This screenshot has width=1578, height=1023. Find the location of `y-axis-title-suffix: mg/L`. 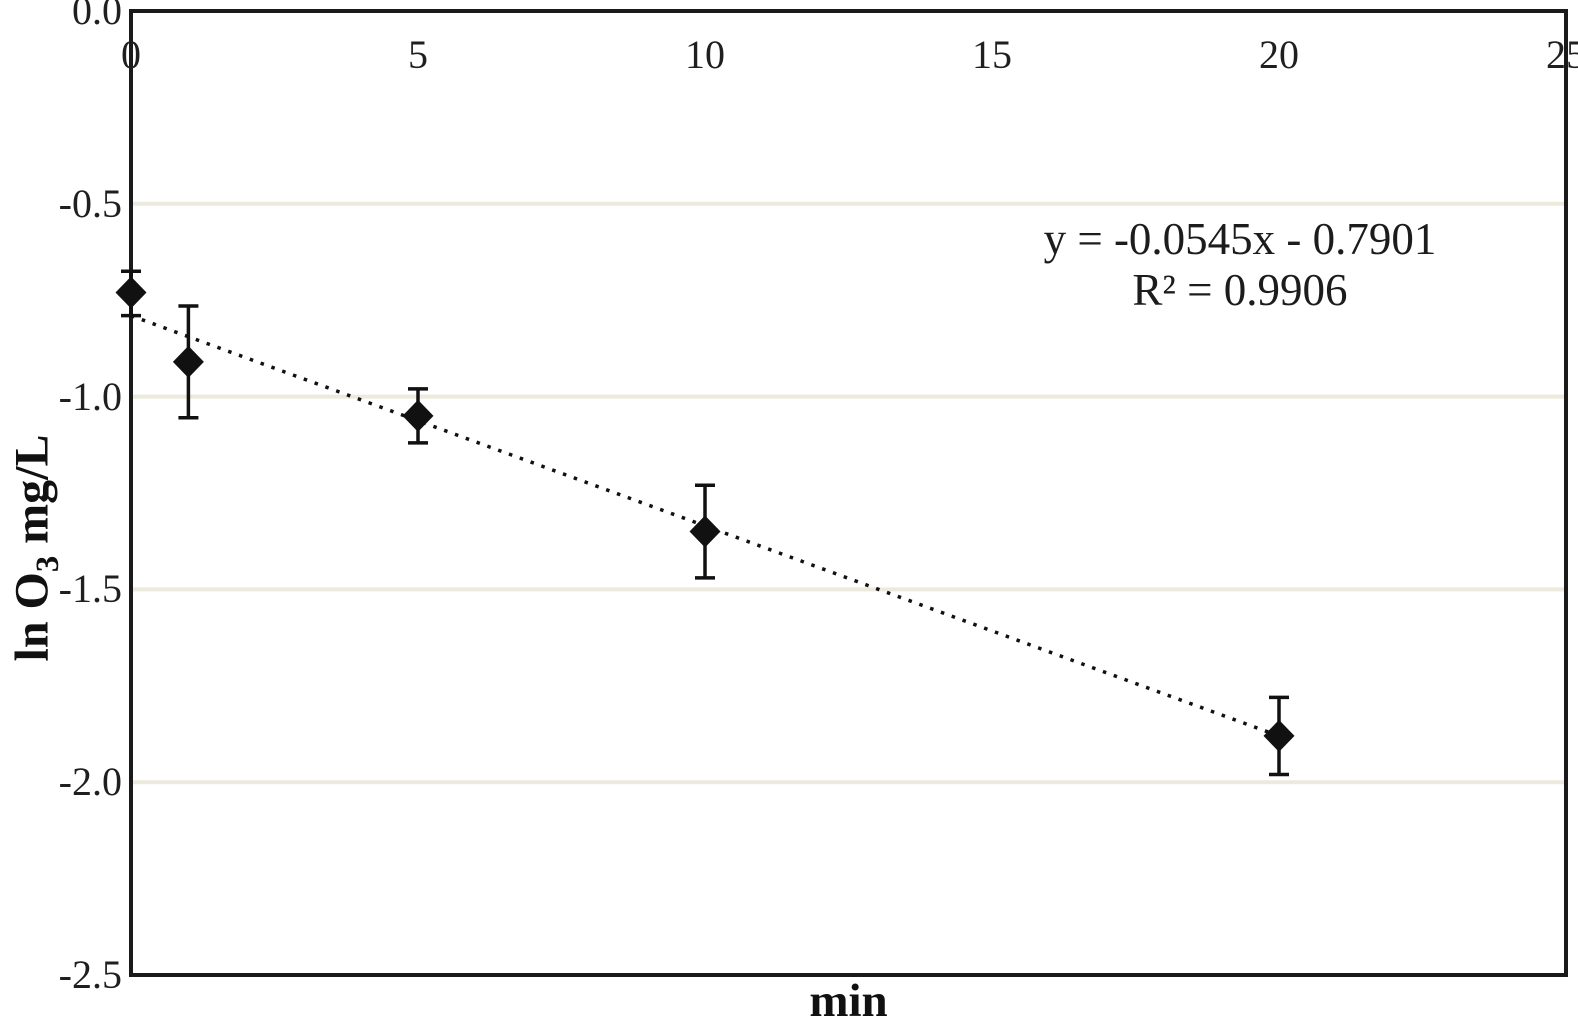

y-axis-title-suffix: mg/L is located at coordinates (32, 495).